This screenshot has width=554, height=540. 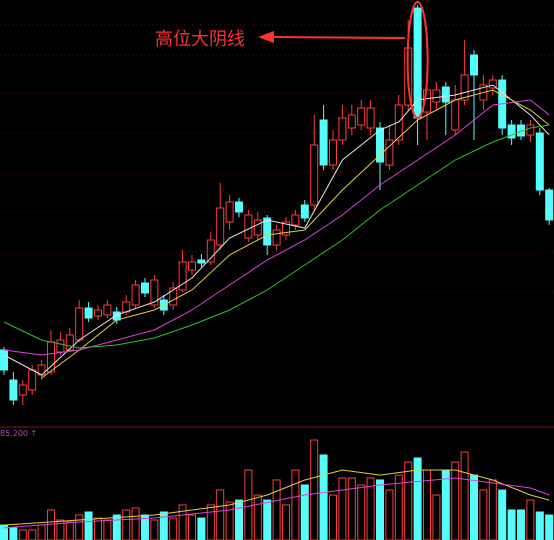 I want to click on annotation-arrow, so click(x=338, y=37).